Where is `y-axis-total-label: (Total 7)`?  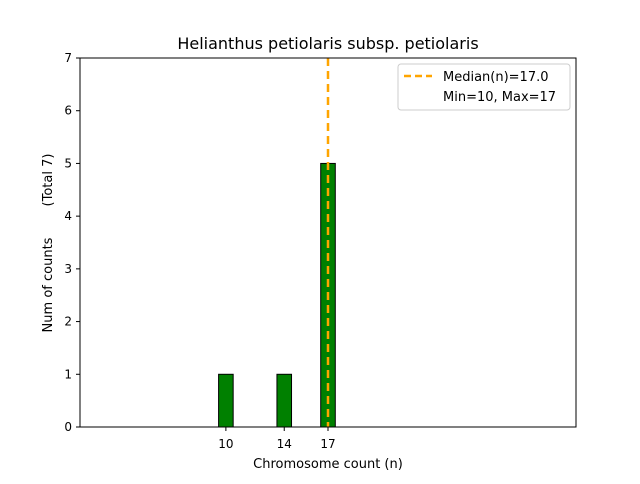 y-axis-total-label: (Total 7) is located at coordinates (48, 180).